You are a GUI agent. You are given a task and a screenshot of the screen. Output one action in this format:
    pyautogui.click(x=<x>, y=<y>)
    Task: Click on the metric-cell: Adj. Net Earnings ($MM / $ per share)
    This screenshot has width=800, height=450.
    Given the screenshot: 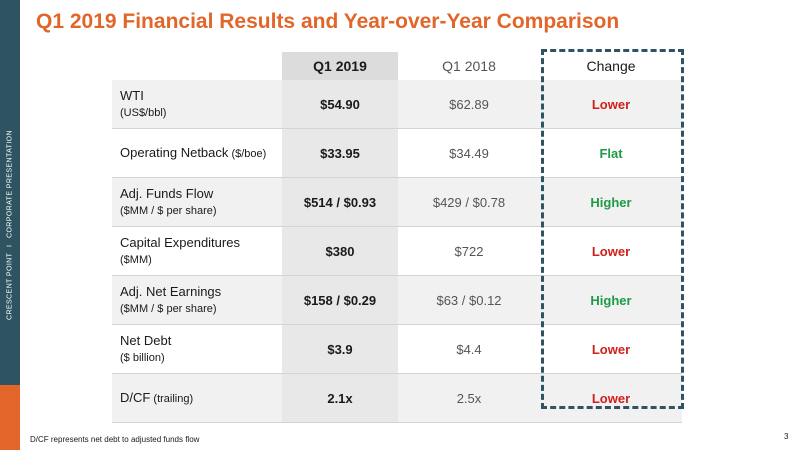 What is the action you would take?
    pyautogui.click(x=197, y=300)
    